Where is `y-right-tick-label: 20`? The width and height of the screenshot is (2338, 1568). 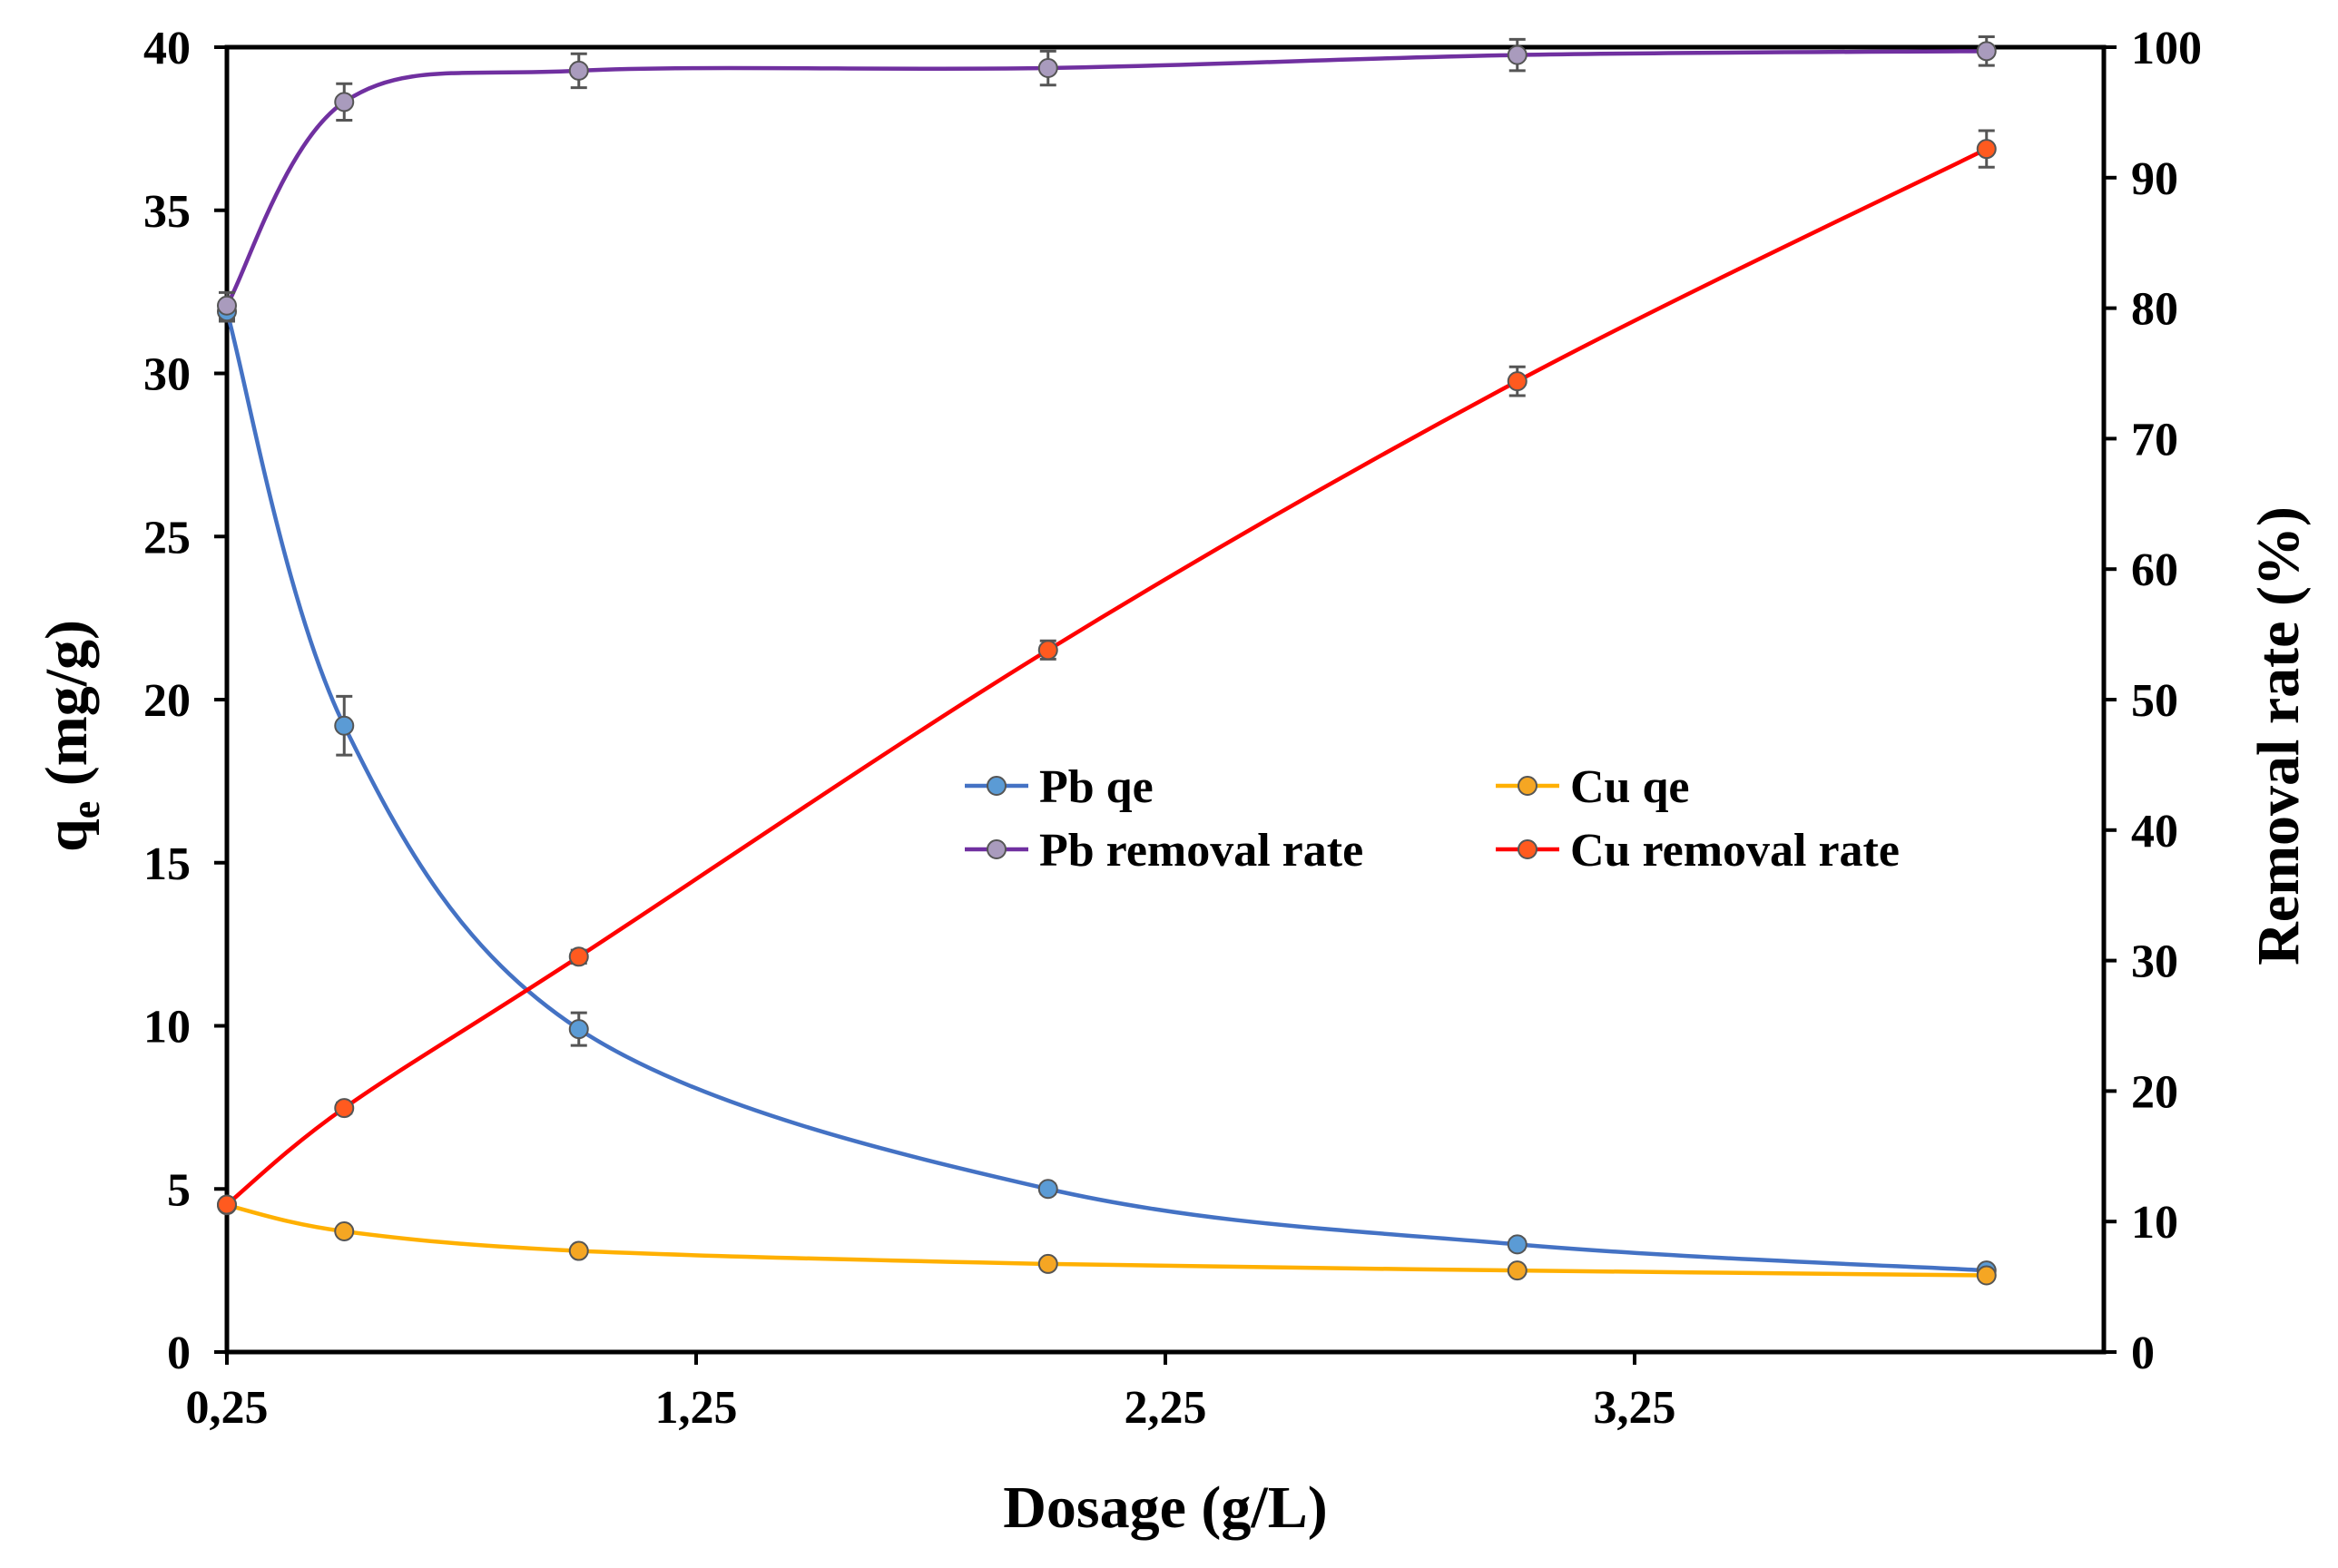
y-right-tick-label: 20 is located at coordinates (2154, 1092).